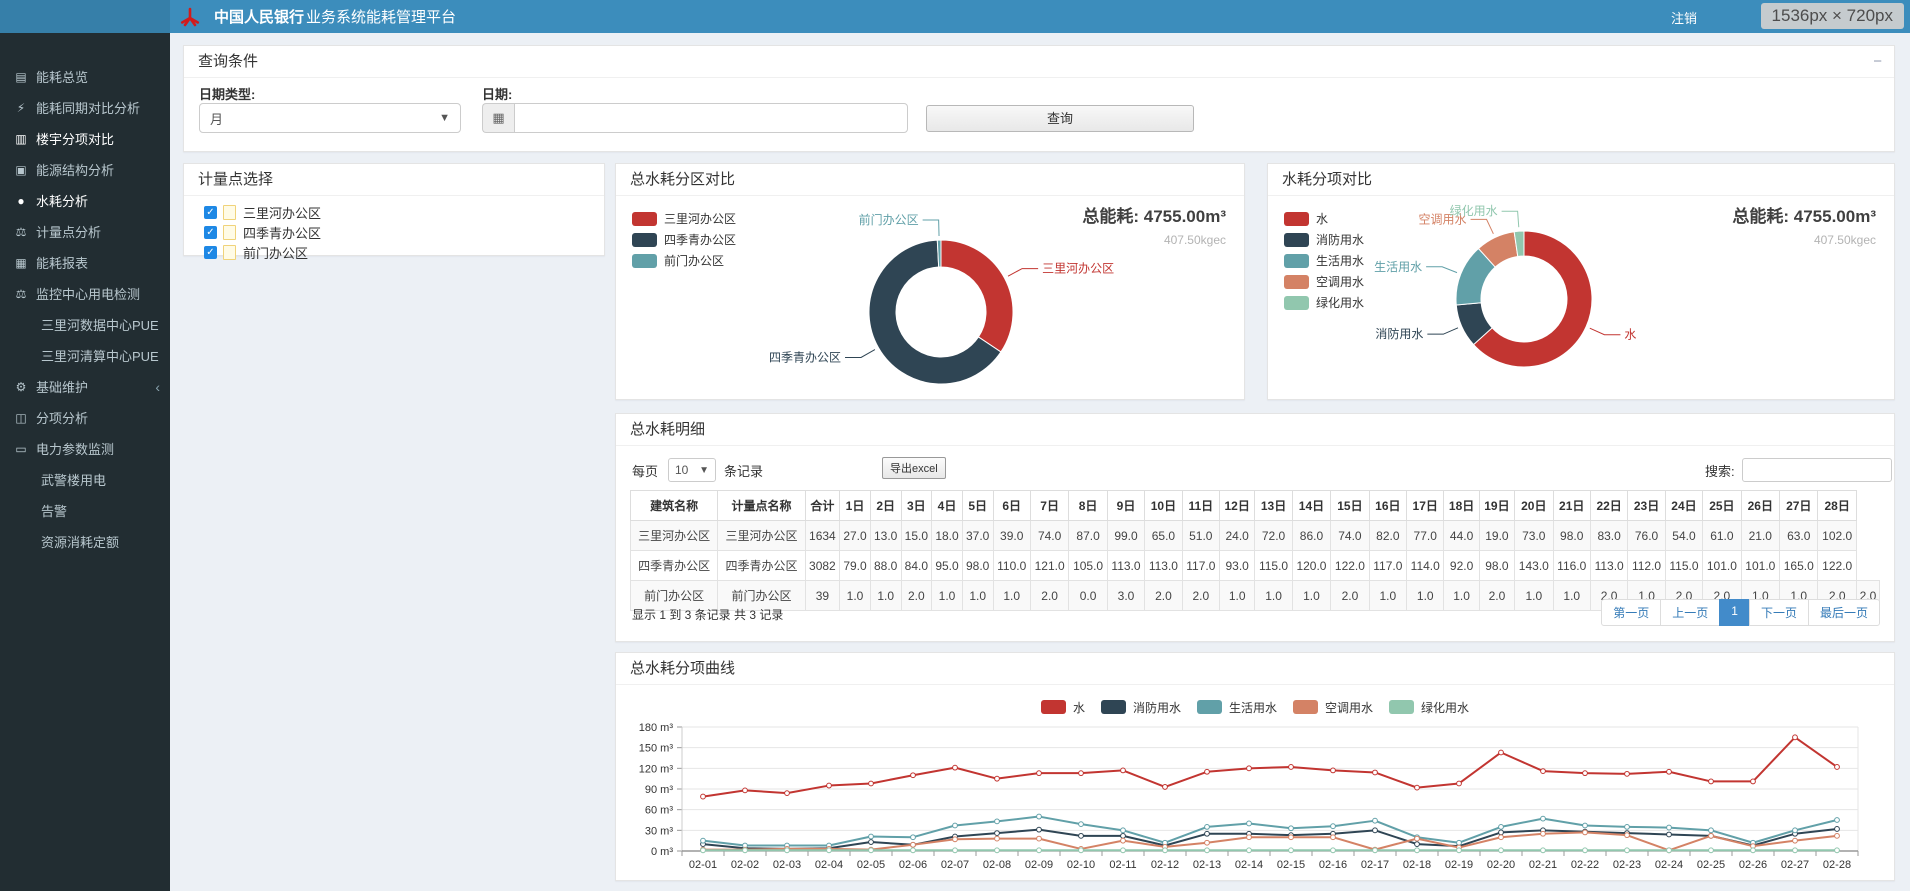 The height and width of the screenshot is (891, 1910). I want to click on table-cell: 98.0, so click(1571, 535).